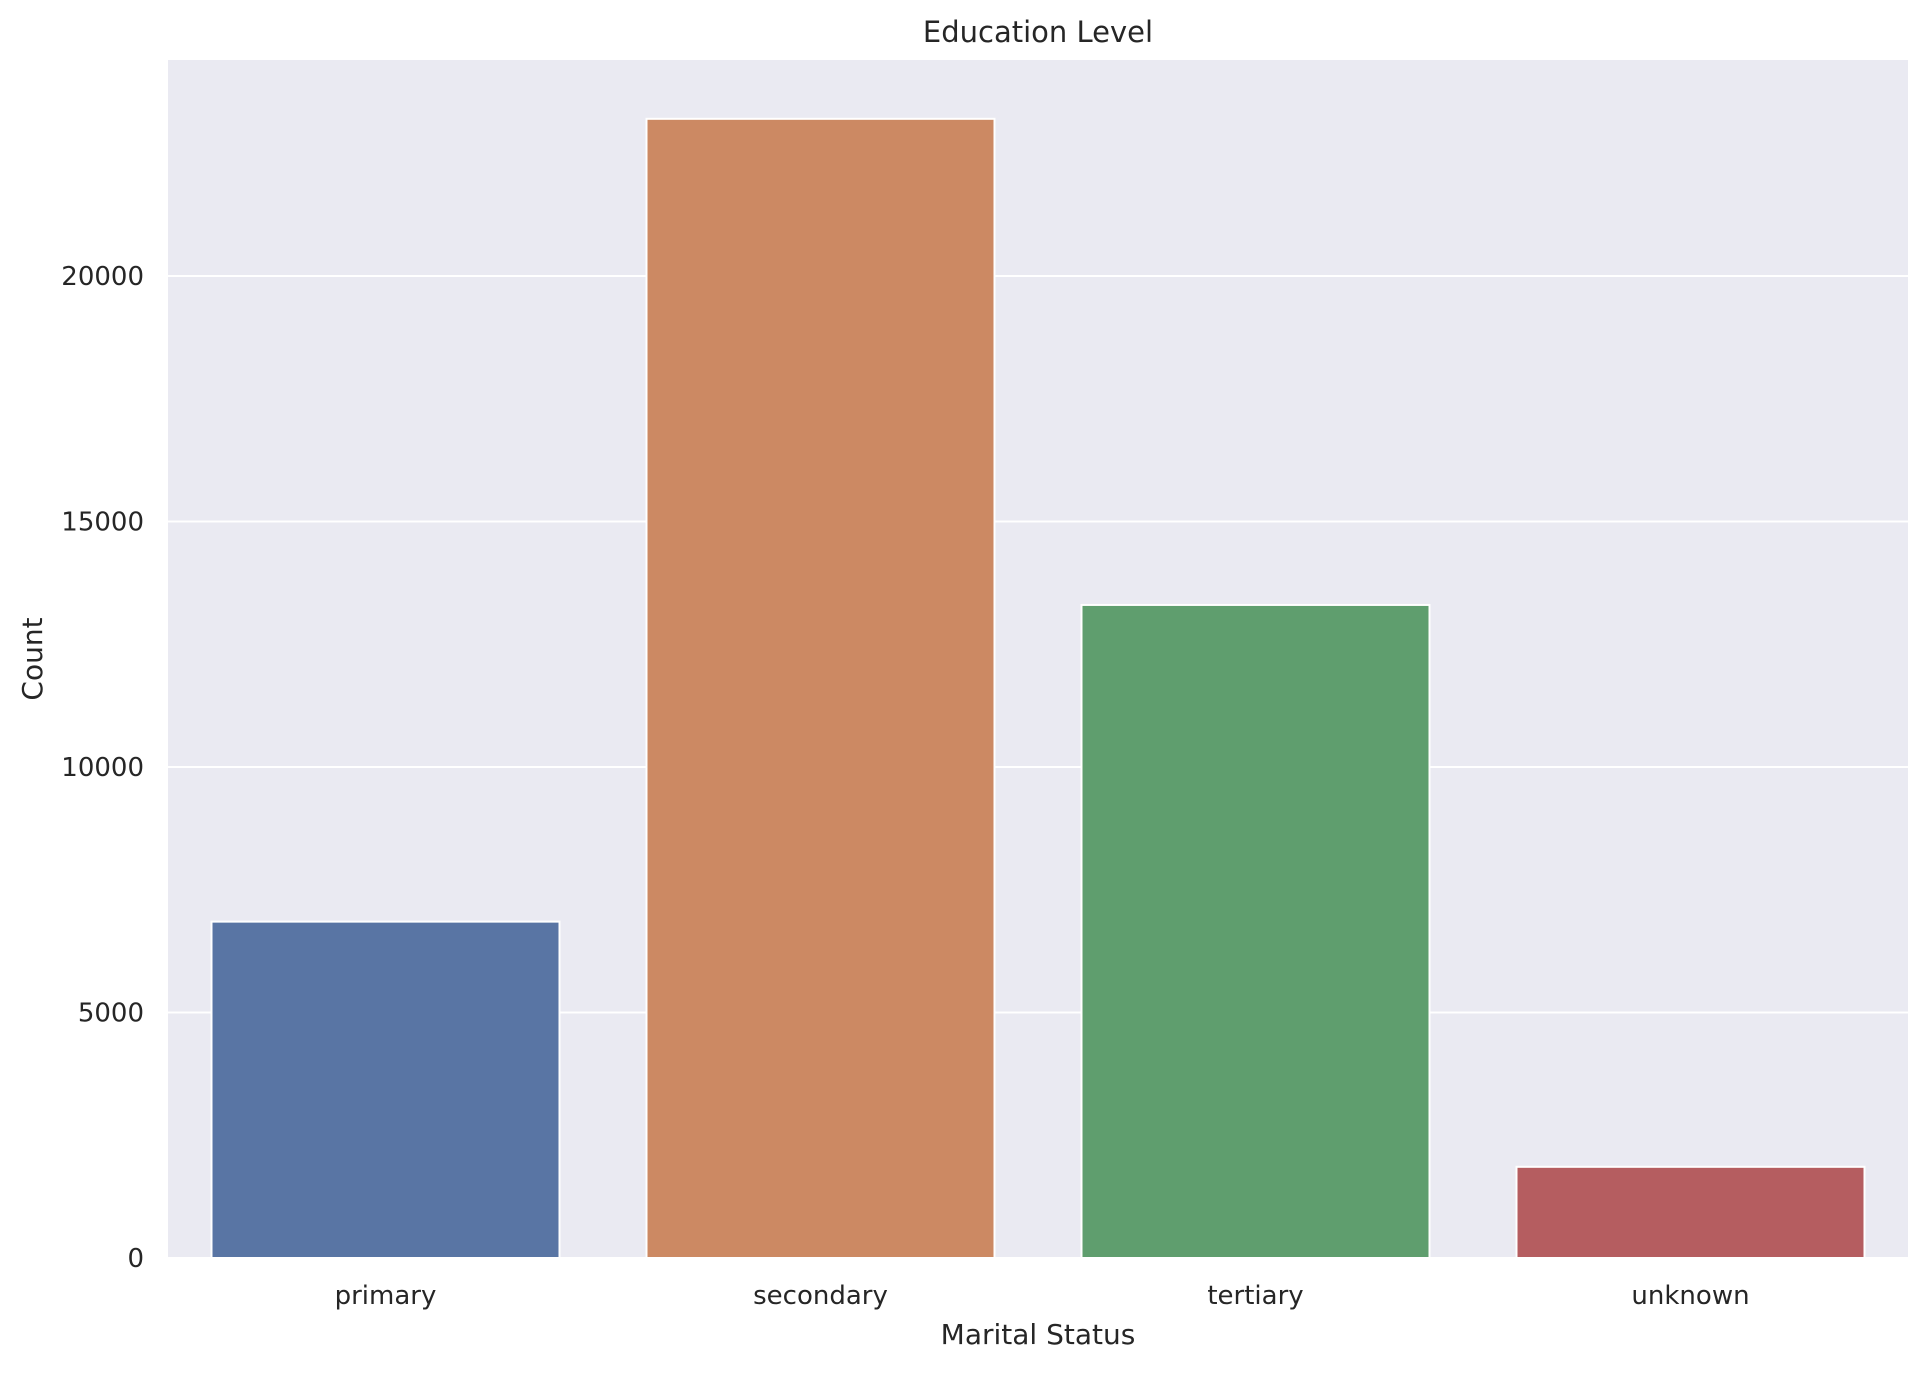 The width and height of the screenshot is (1926, 1373). Describe the element at coordinates (1255, 931) in the screenshot. I see `bar-tertiary` at that location.